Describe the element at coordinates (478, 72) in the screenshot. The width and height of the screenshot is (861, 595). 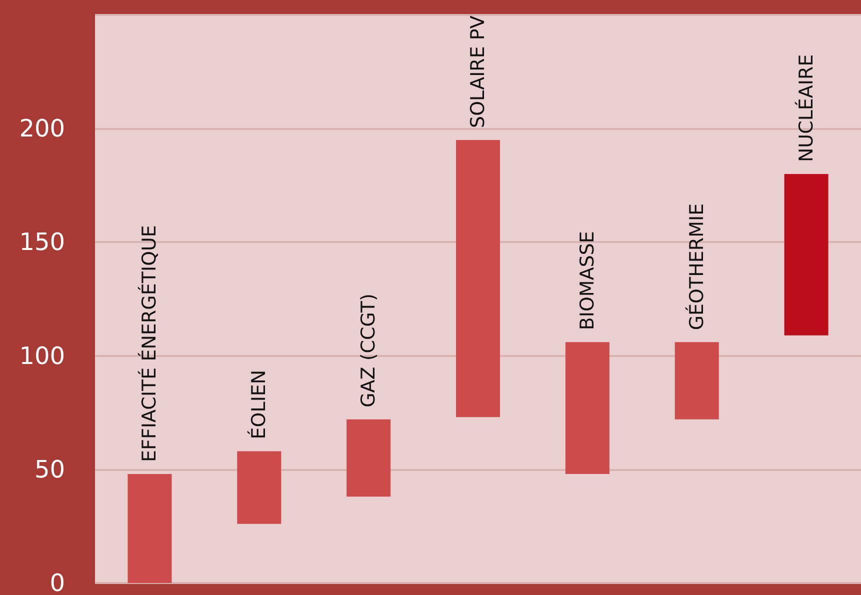
I see `x-tick-label: SOLAIRE PV` at that location.